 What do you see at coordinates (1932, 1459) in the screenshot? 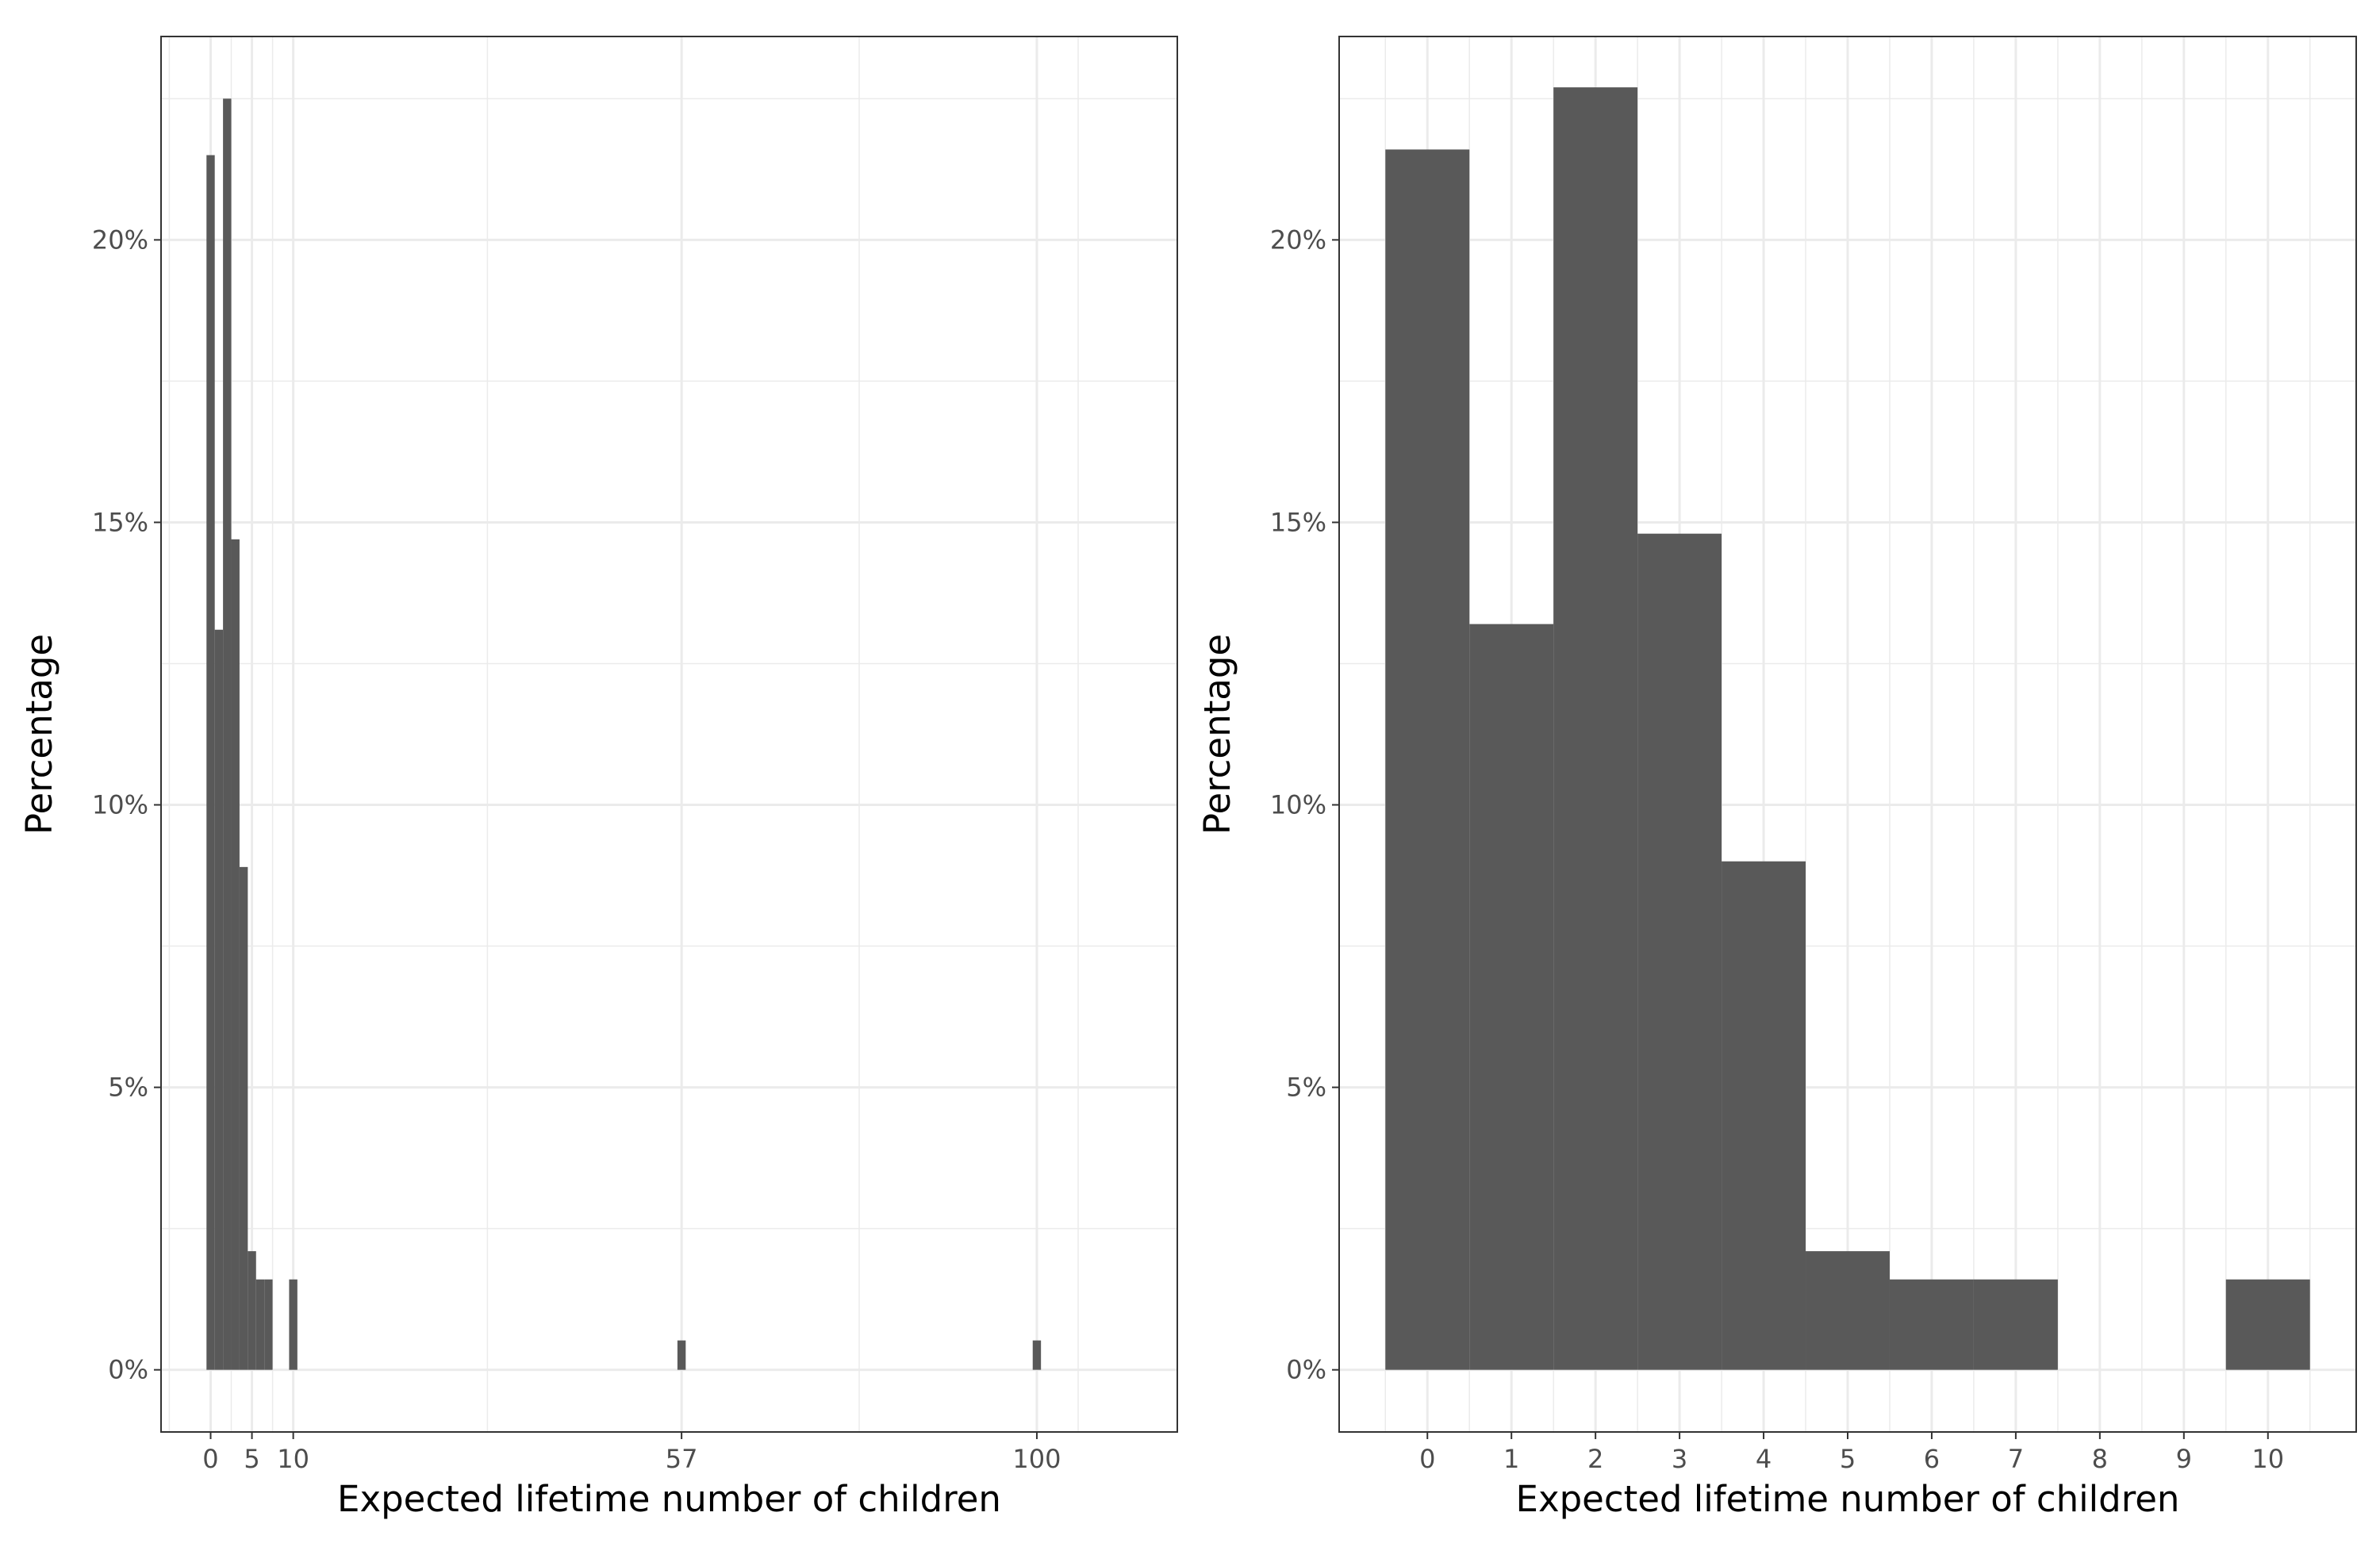
I see `x-tick-label: 6` at bounding box center [1932, 1459].